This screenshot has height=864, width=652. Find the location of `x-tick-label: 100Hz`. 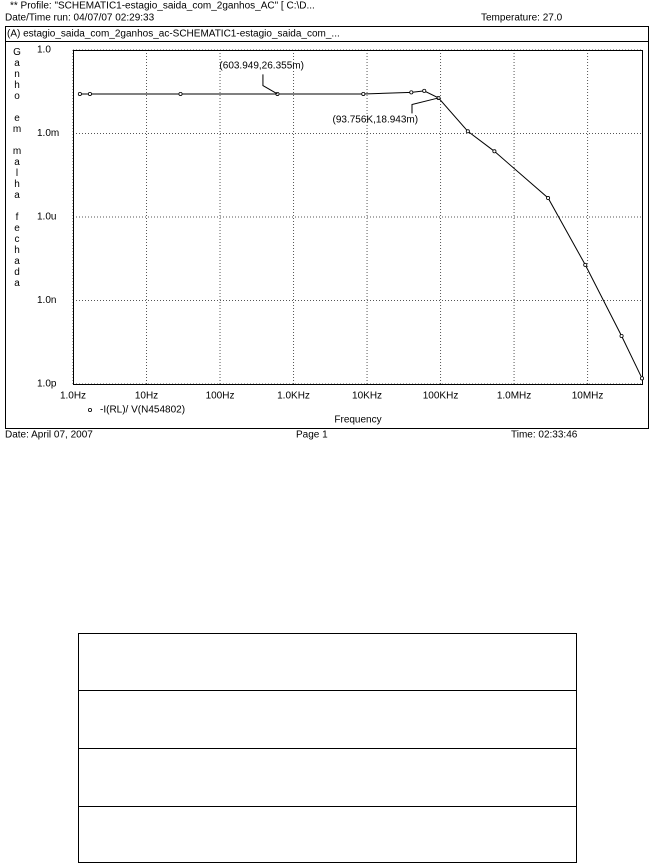

x-tick-label: 100Hz is located at coordinates (220, 396).